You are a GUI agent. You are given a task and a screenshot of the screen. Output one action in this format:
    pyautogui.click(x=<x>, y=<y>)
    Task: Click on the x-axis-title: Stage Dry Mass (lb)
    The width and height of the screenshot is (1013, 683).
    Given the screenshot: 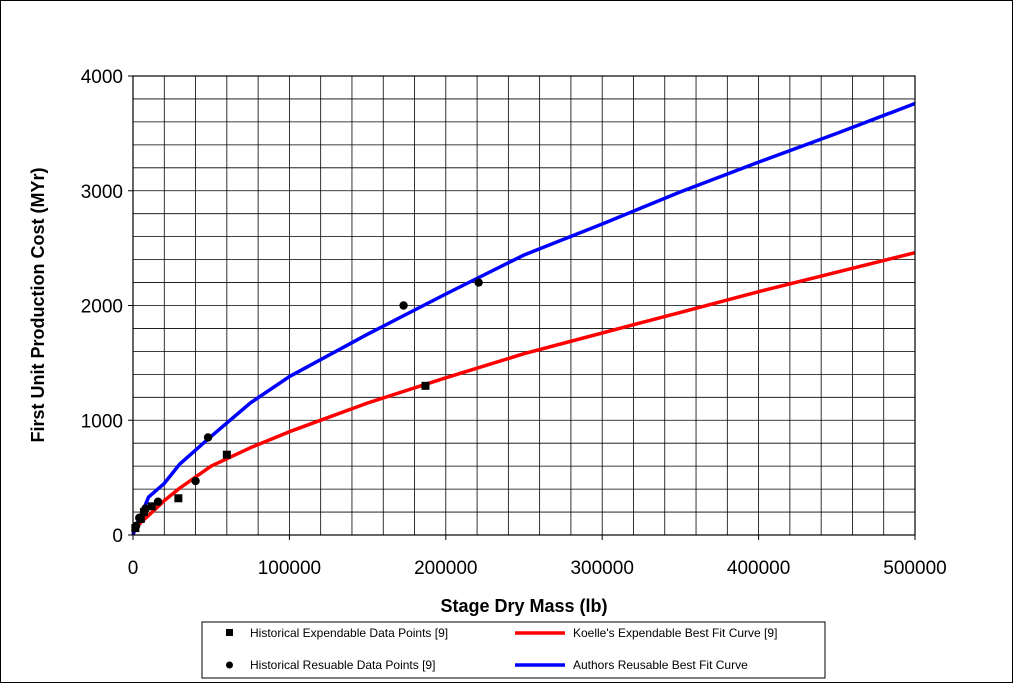 What is the action you would take?
    pyautogui.click(x=523, y=606)
    